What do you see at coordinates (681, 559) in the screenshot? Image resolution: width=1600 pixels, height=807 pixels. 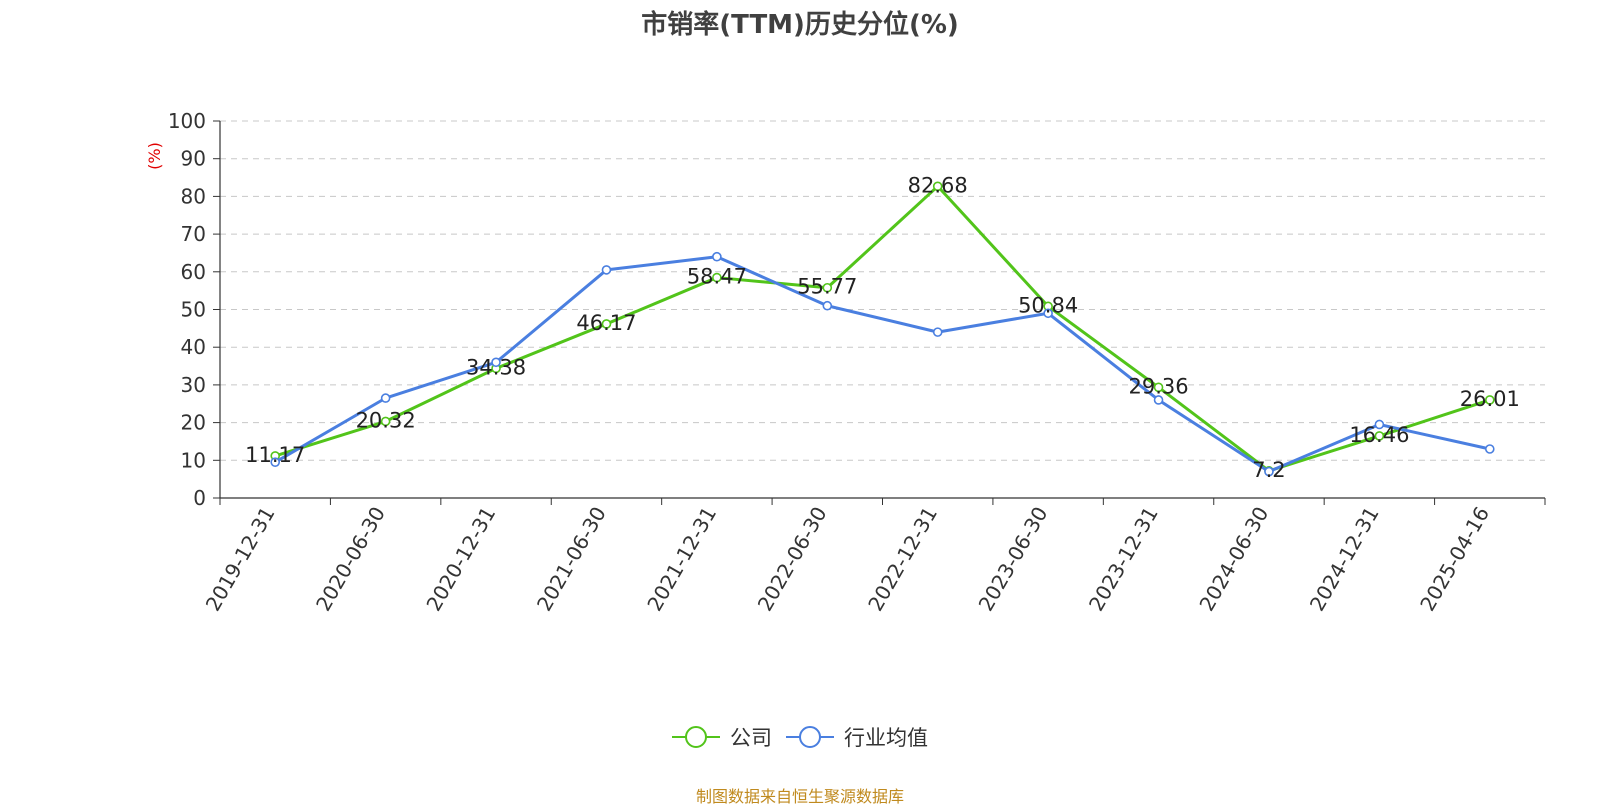 I see `x-tick-label: 2021-12-31` at bounding box center [681, 559].